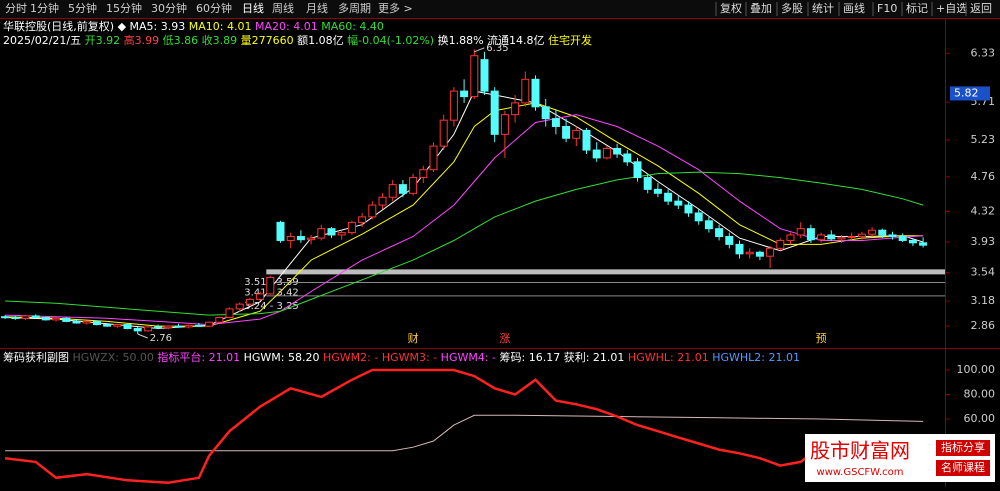 The height and width of the screenshot is (491, 1000). I want to click on info-line-item: 换1.88%, so click(458, 40).